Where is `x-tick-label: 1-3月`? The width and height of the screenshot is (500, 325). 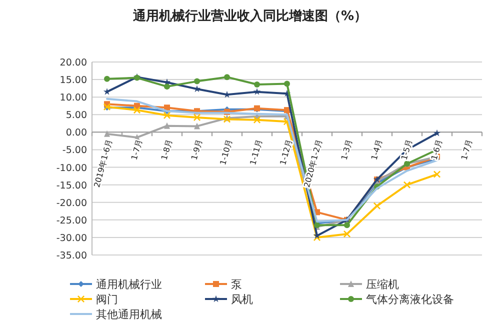
x-tick-label: 1-3月 is located at coordinates (347, 150).